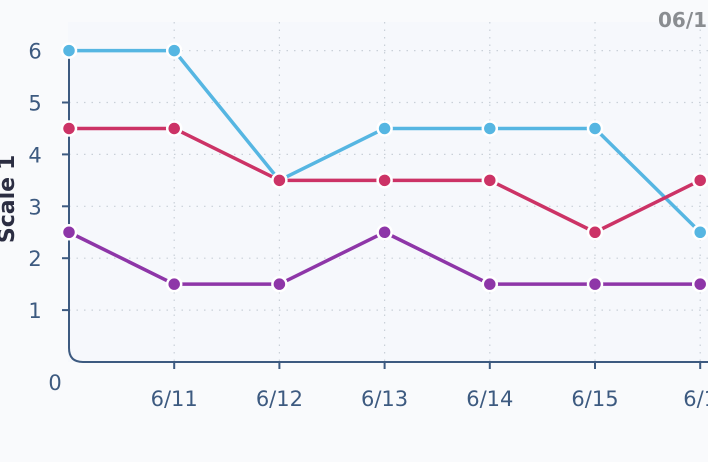 This screenshot has width=708, height=462. What do you see at coordinates (34, 259) in the screenshot?
I see `y-tick-label-2: 2` at bounding box center [34, 259].